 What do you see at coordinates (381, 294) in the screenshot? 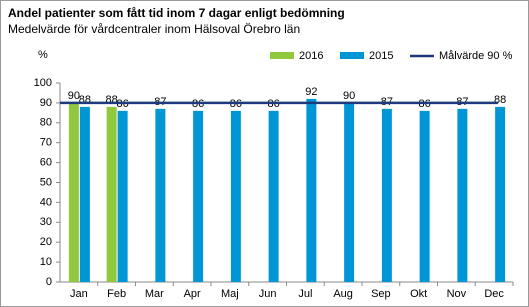
I see `x-tick-label: Sep` at bounding box center [381, 294].